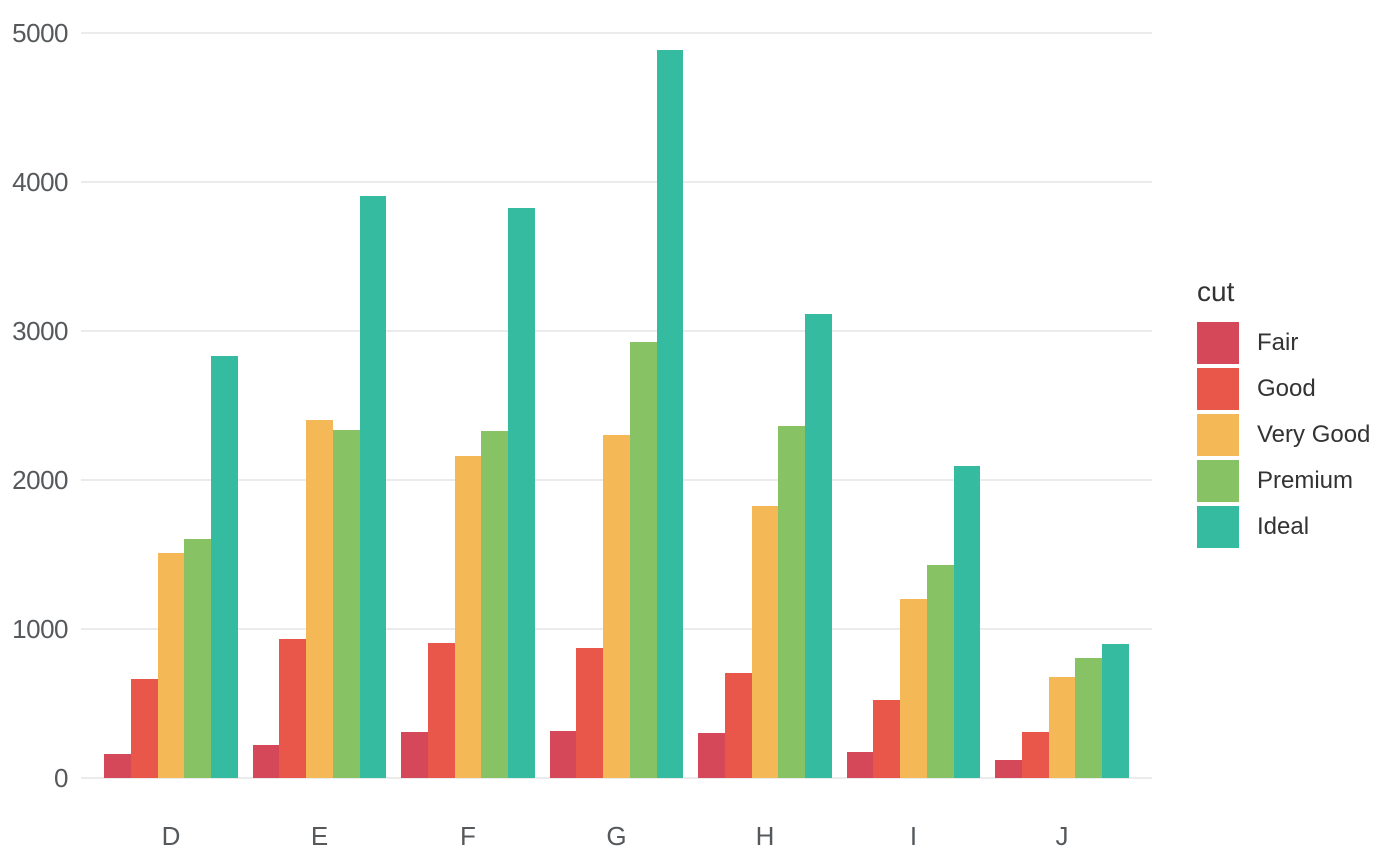  What do you see at coordinates (521, 492) in the screenshot?
I see `bar-f-ideal` at bounding box center [521, 492].